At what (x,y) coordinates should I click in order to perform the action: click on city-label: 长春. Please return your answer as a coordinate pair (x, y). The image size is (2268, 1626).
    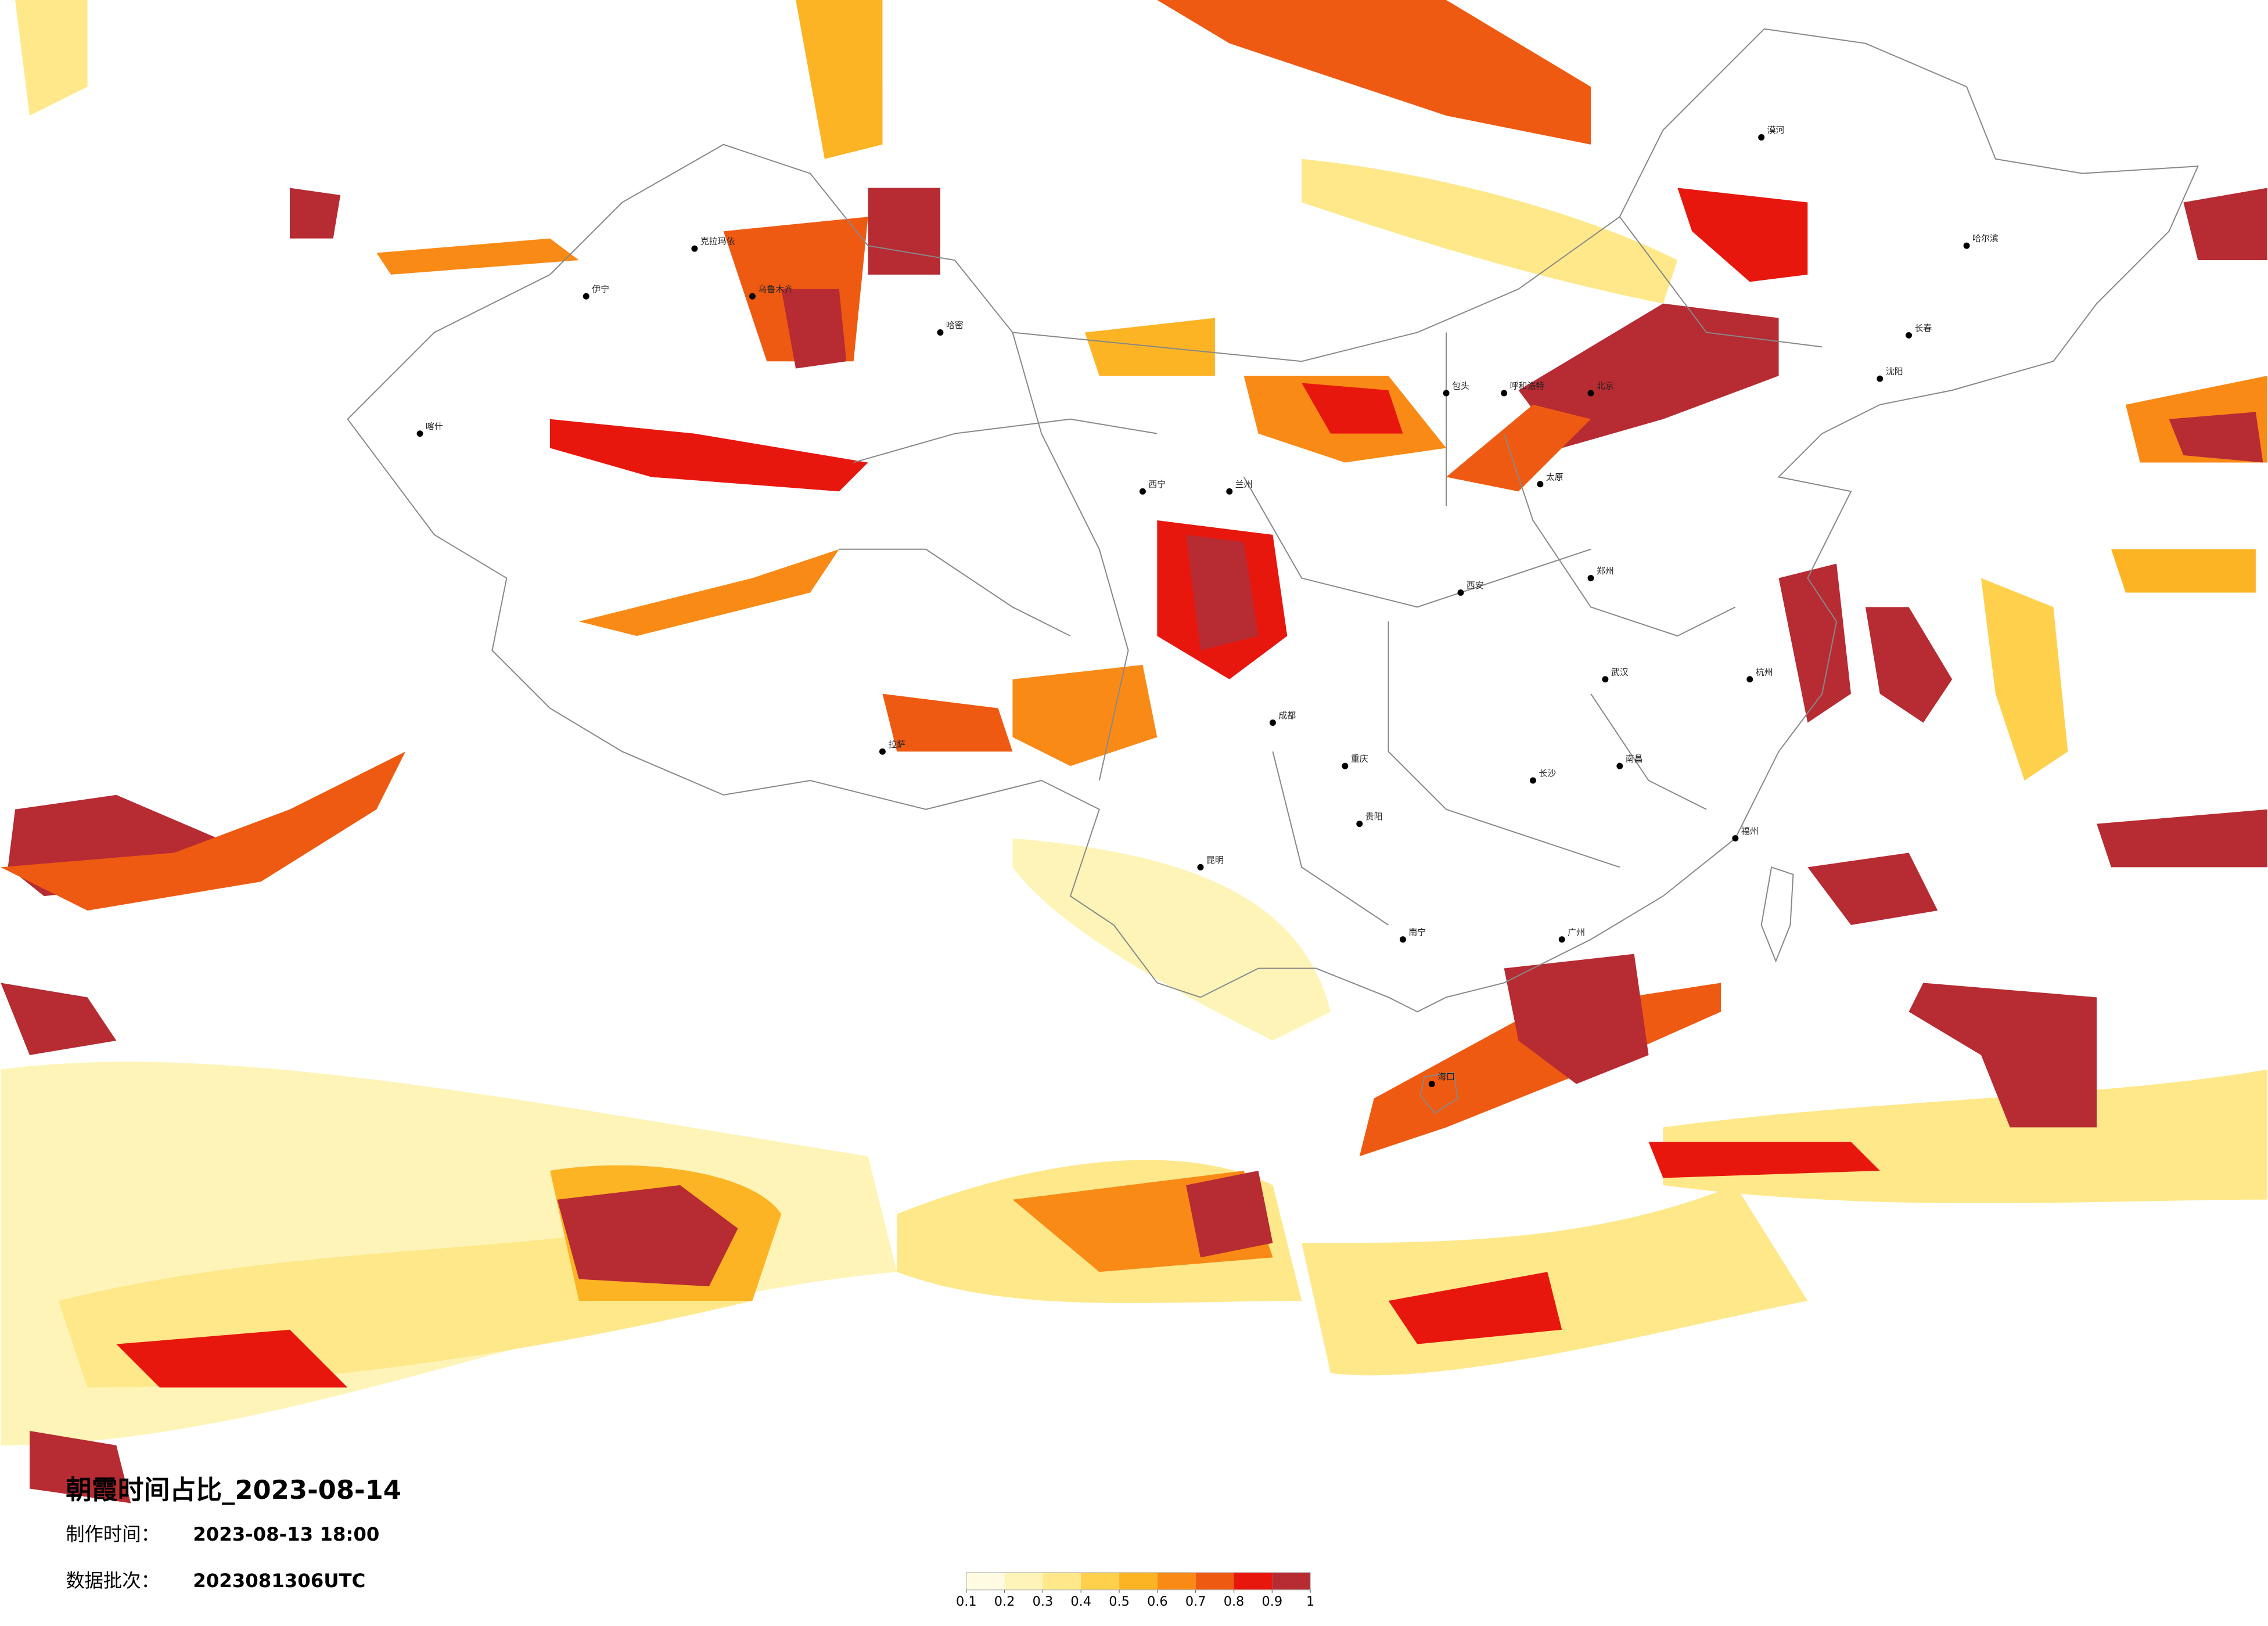
    Looking at the image, I should click on (1923, 328).